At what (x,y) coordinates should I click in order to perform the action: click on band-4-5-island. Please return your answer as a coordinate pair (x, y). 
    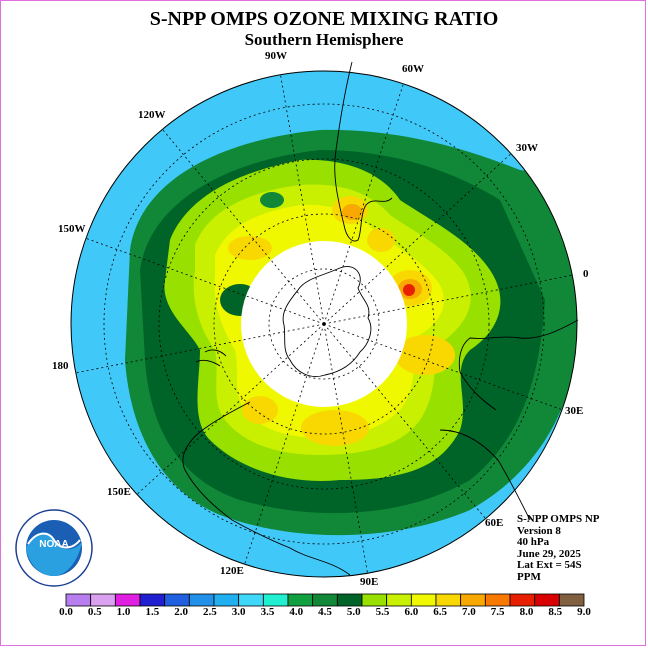
    Looking at the image, I should click on (272, 200).